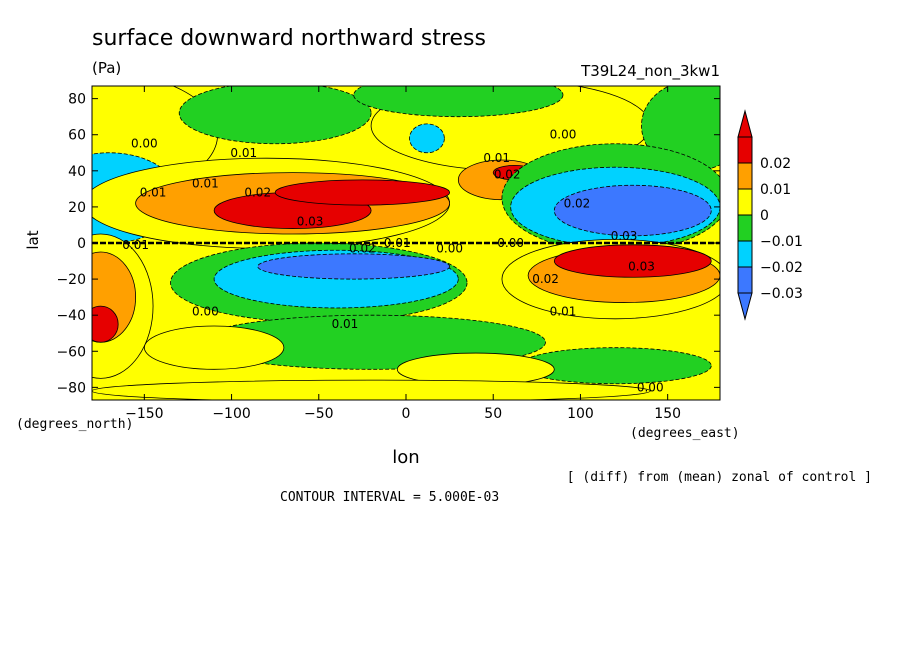  Describe the element at coordinates (493, 414) in the screenshot. I see `x-tick-label: 50` at that location.